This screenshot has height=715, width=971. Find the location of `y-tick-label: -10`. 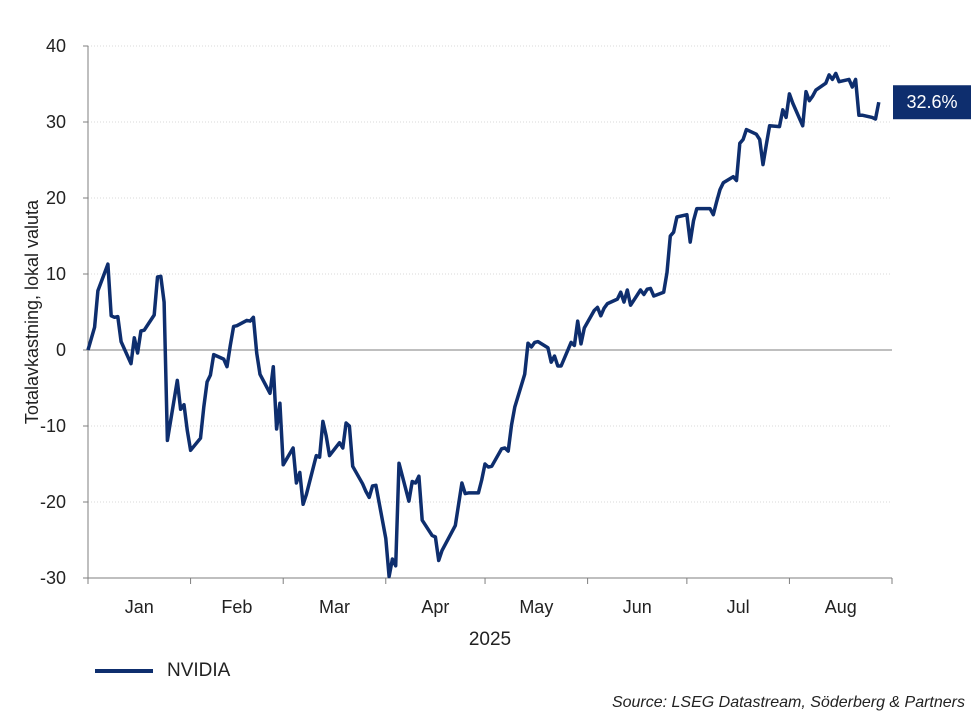

y-tick-label: -10 is located at coordinates (53, 426).